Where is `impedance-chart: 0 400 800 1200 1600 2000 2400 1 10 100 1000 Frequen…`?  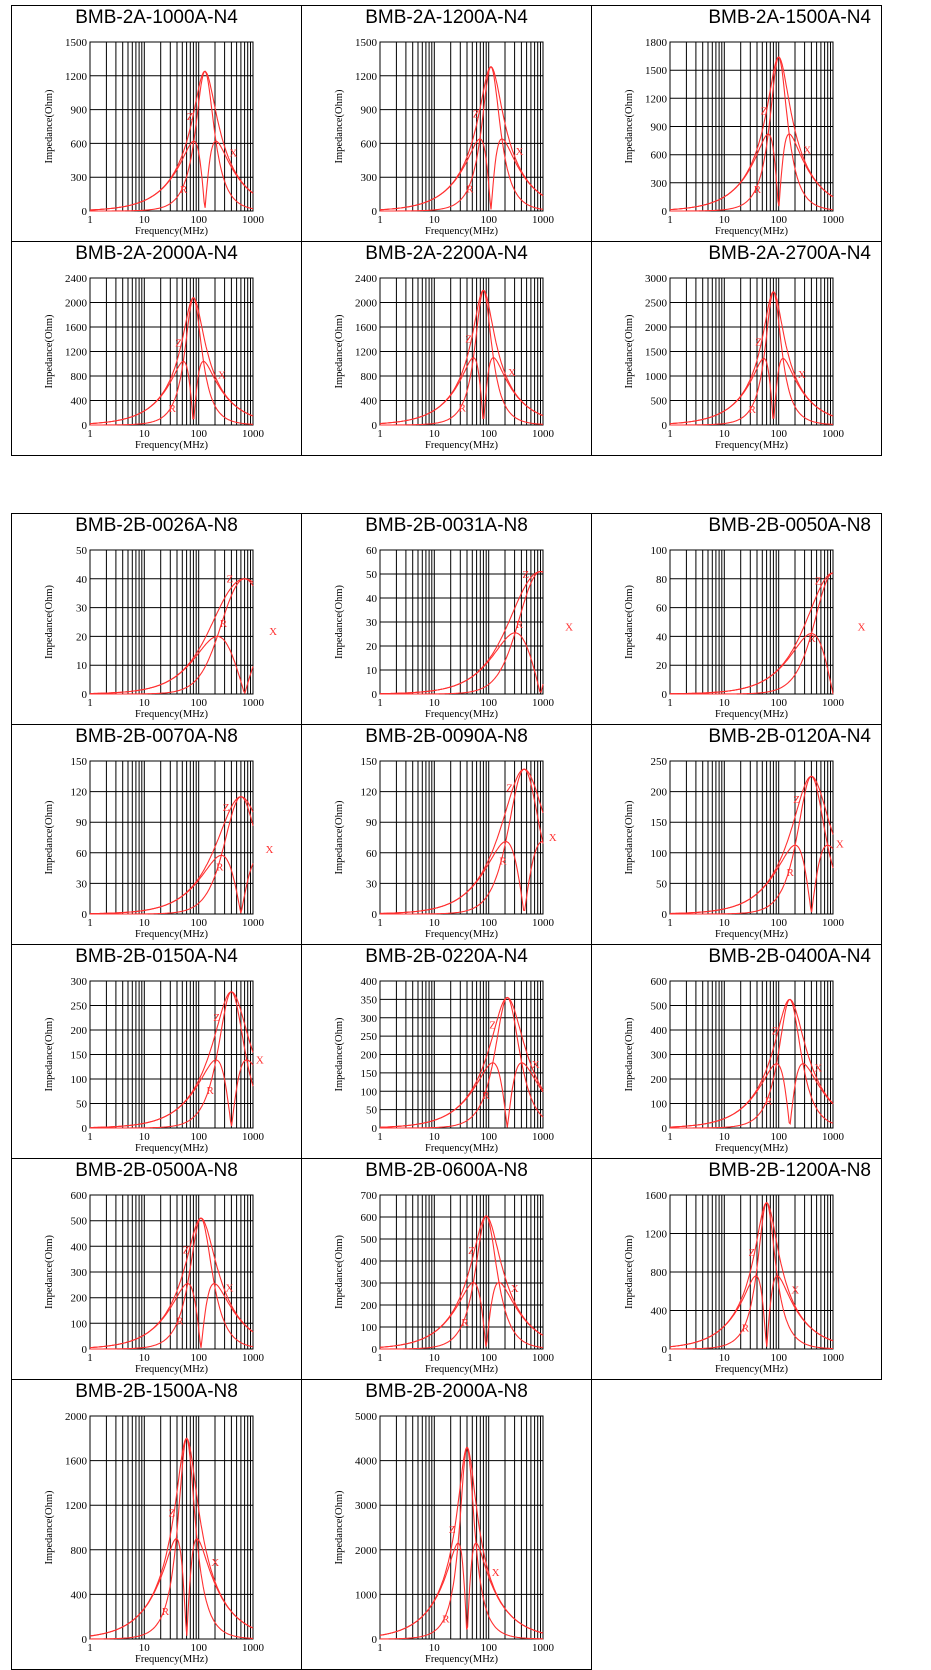
impedance-chart: 0 400 800 1200 1600 2000 2400 1 10 100 1000 Frequen… is located at coordinates (444, 362).